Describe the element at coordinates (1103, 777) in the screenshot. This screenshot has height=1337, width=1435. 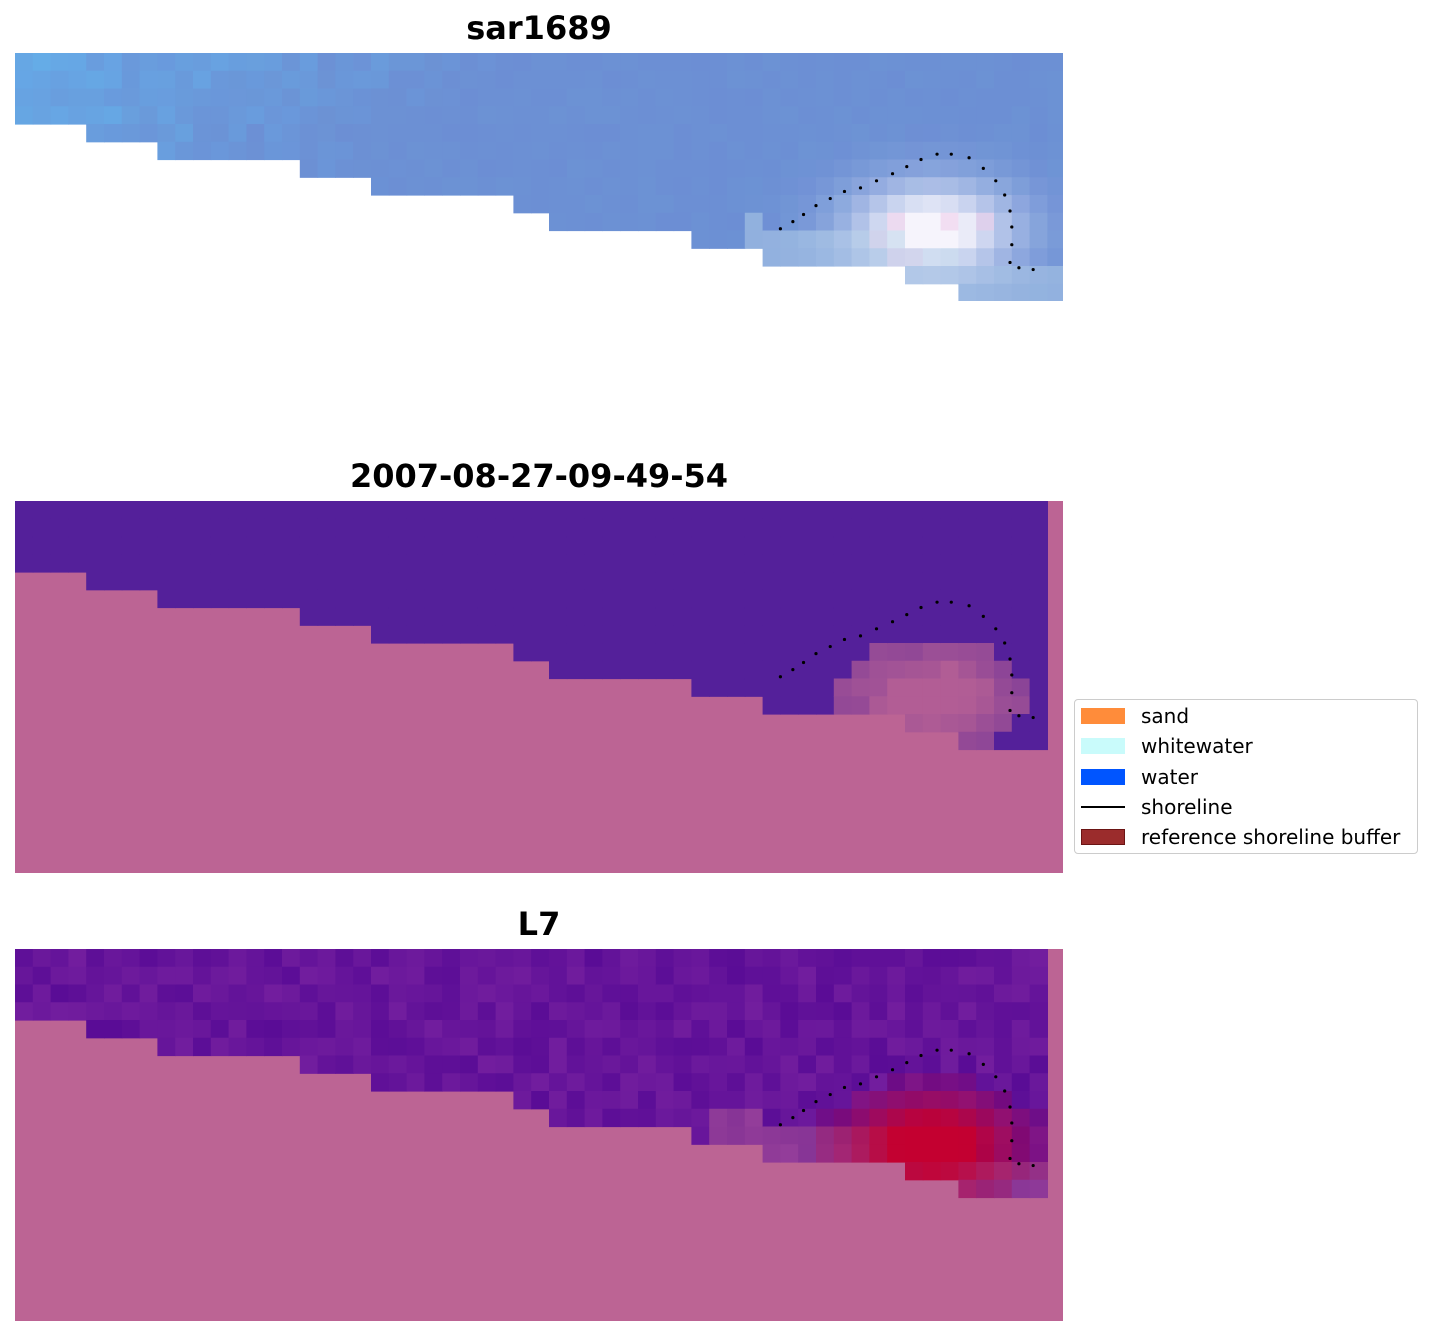
I see `water-swatch` at that location.